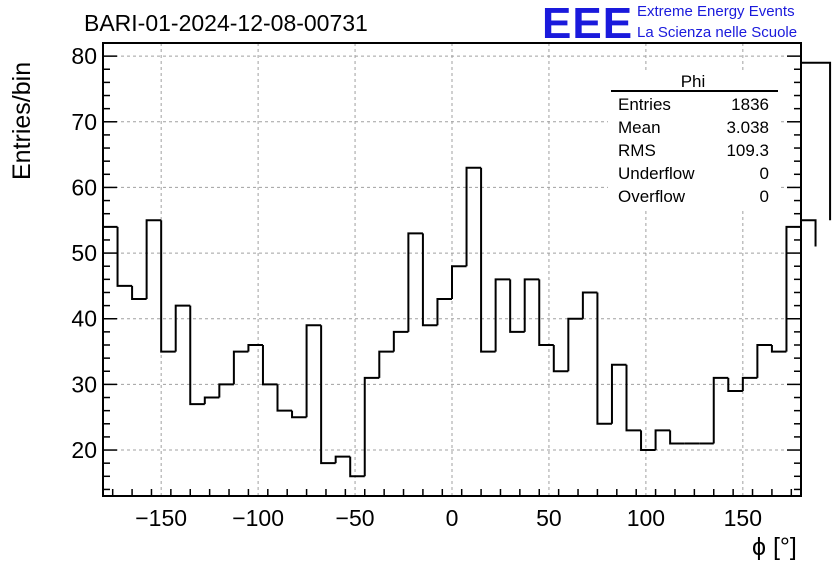 This screenshot has width=836, height=572. Describe the element at coordinates (750, 104) in the screenshot. I see `stats-value: 1836` at that location.